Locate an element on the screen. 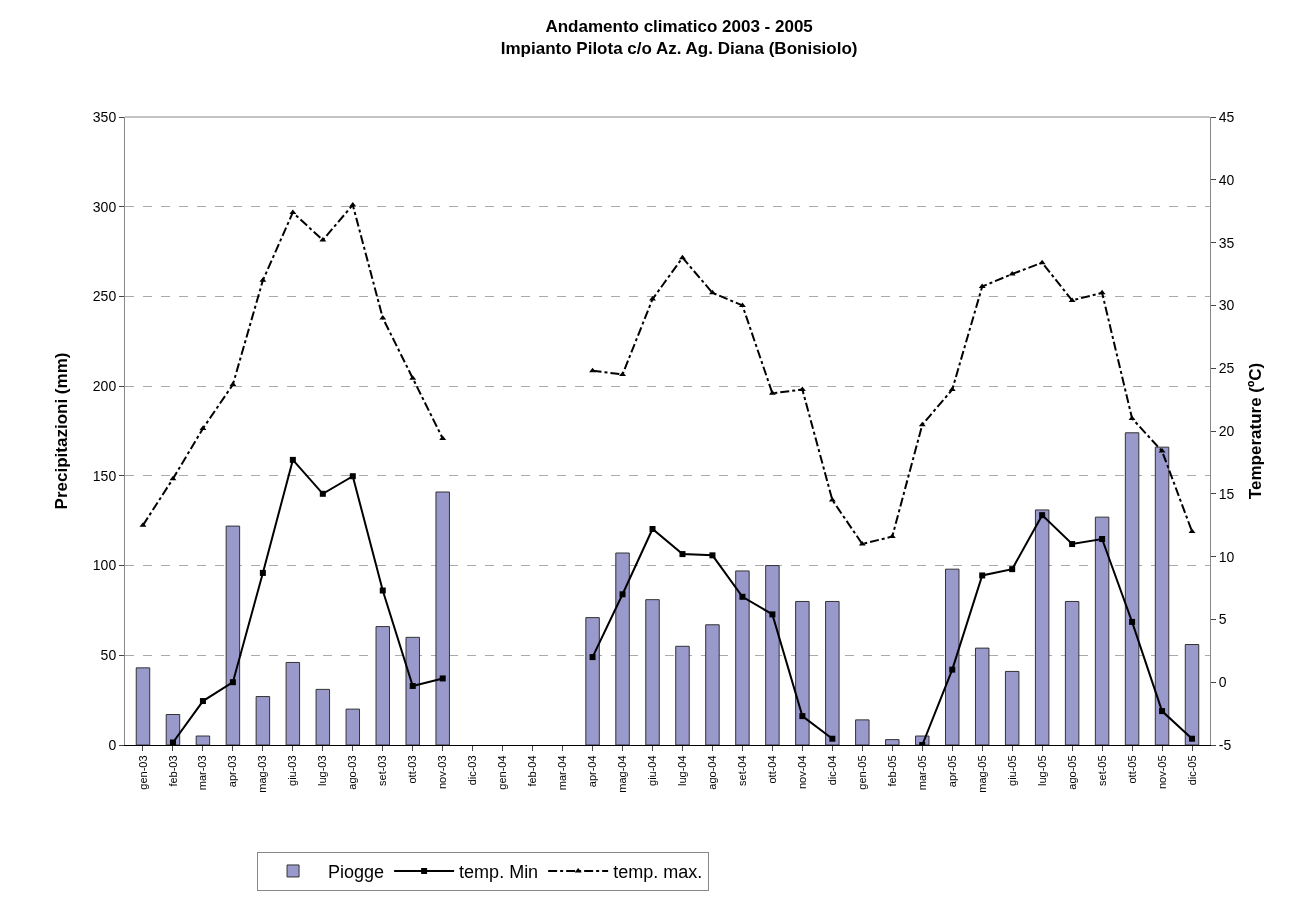 This screenshot has height=905, width=1306. y-tick-label: 50 is located at coordinates (108, 655).